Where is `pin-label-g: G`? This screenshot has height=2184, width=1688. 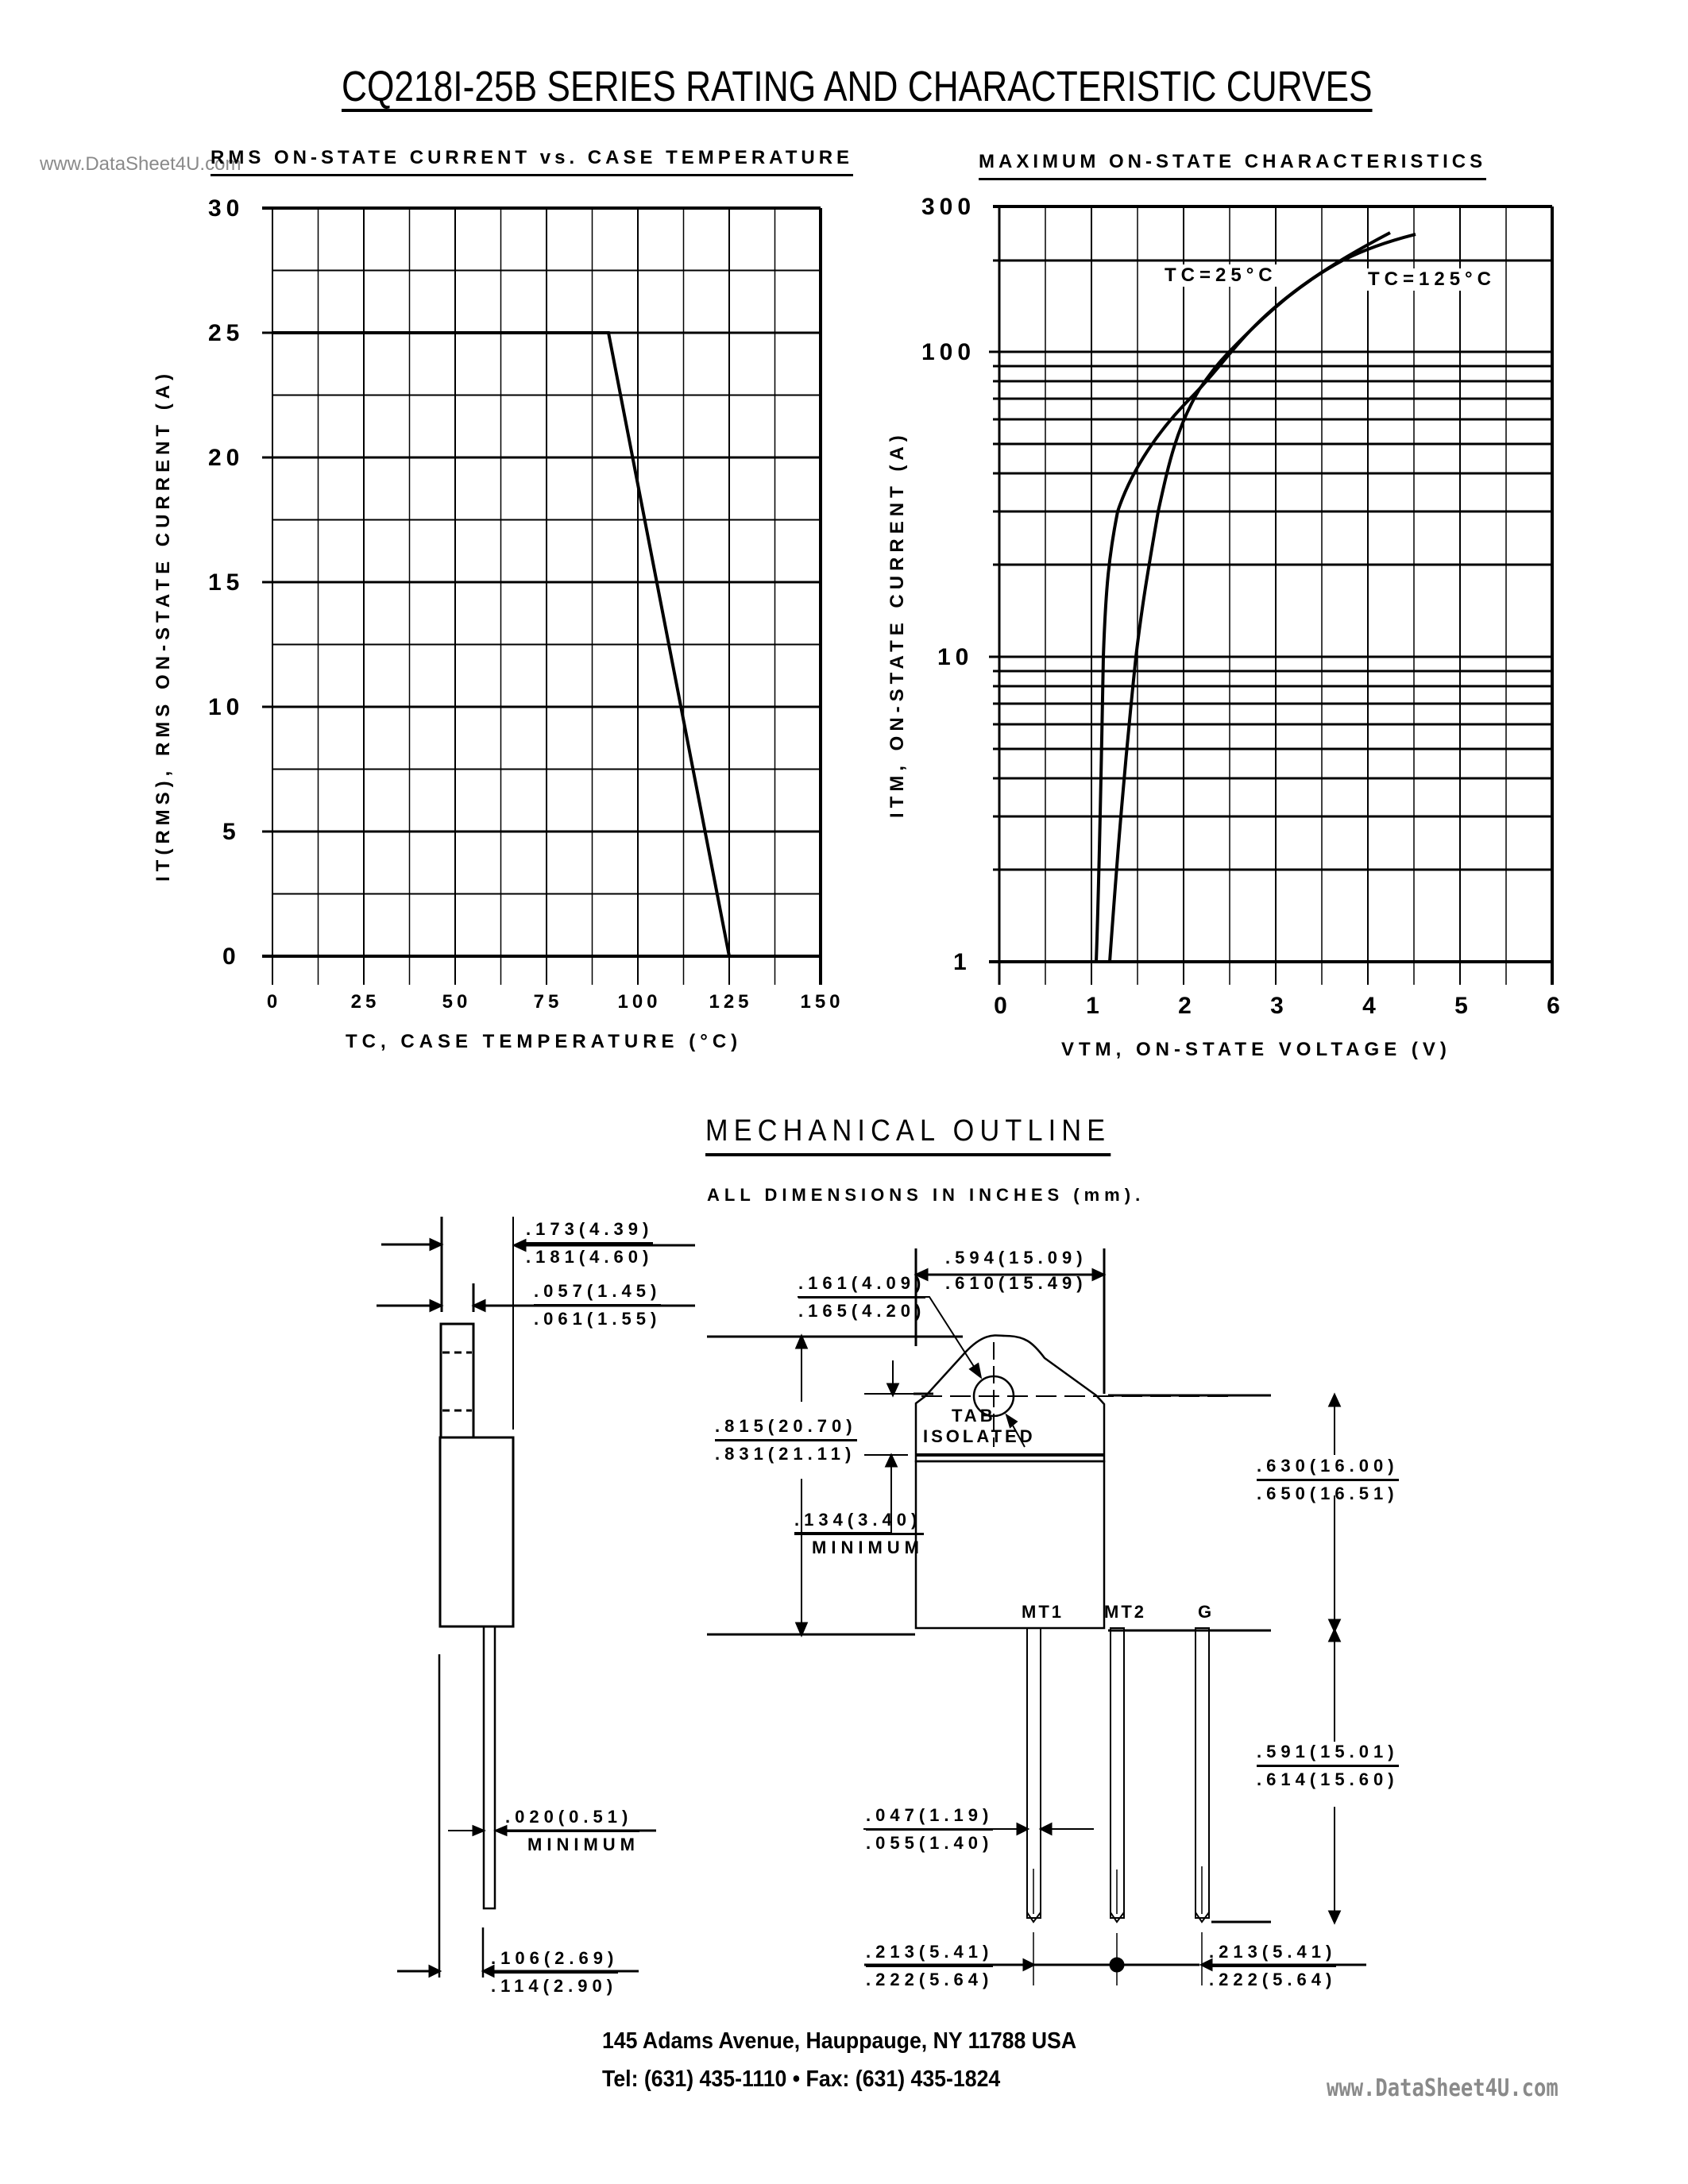 pin-label-g: G is located at coordinates (1206, 1612).